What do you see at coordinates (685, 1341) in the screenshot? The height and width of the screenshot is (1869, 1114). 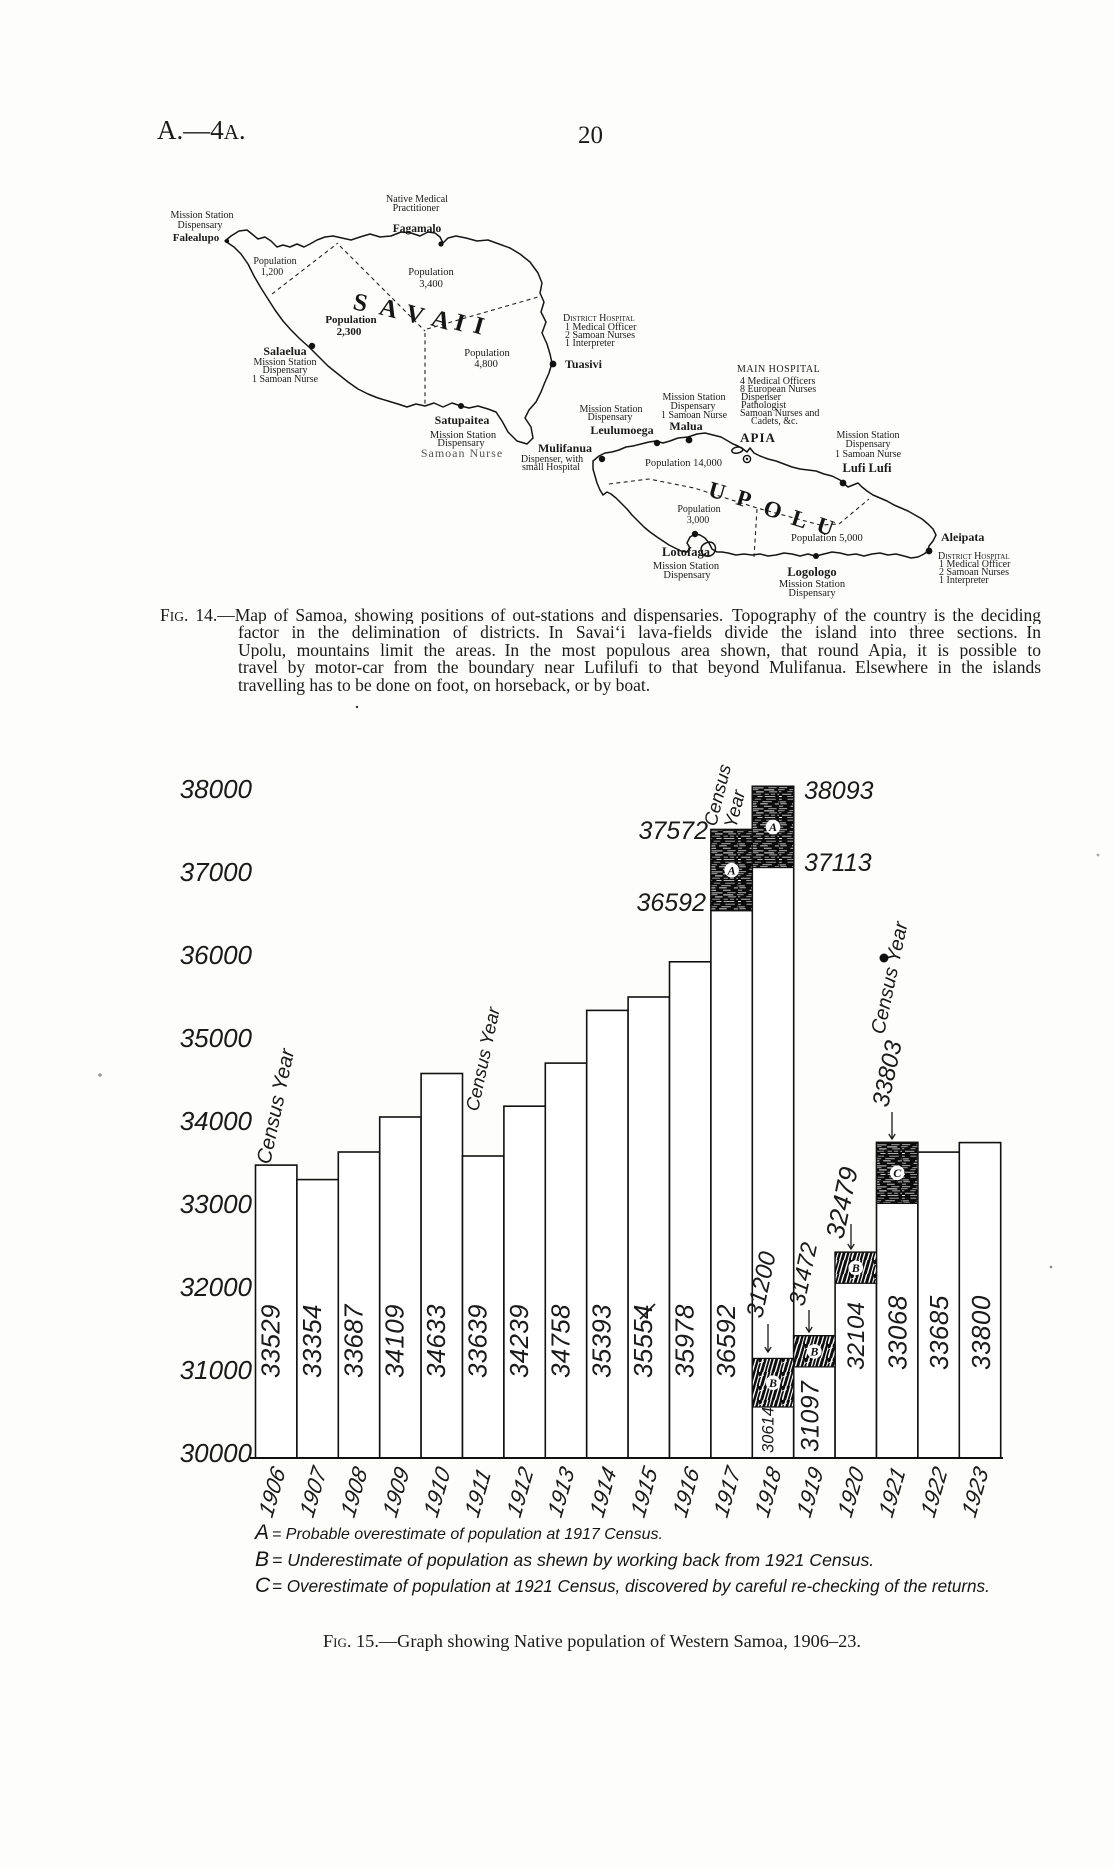 I see `svg-text: 35978` at bounding box center [685, 1341].